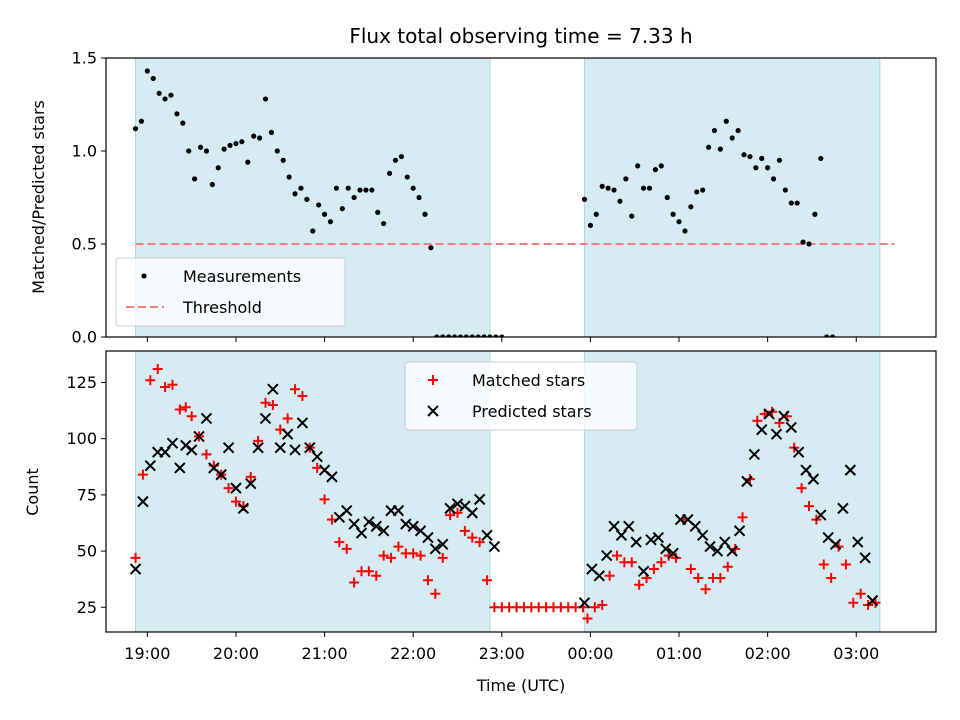  What do you see at coordinates (413, 653) in the screenshot?
I see `x-tick-label: 22:00` at bounding box center [413, 653].